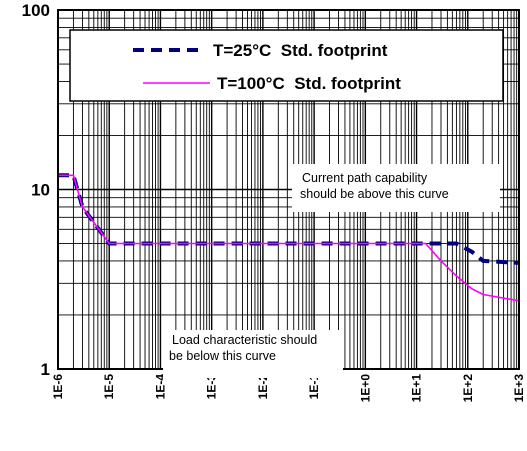  Describe the element at coordinates (288, 388) in the screenshot. I see `x-tick-labels: 1E-6 1E-5 1E-4 1E-3 1E-2 1E-1 1E+0 1E+1 1E+2 1E+3` at that location.